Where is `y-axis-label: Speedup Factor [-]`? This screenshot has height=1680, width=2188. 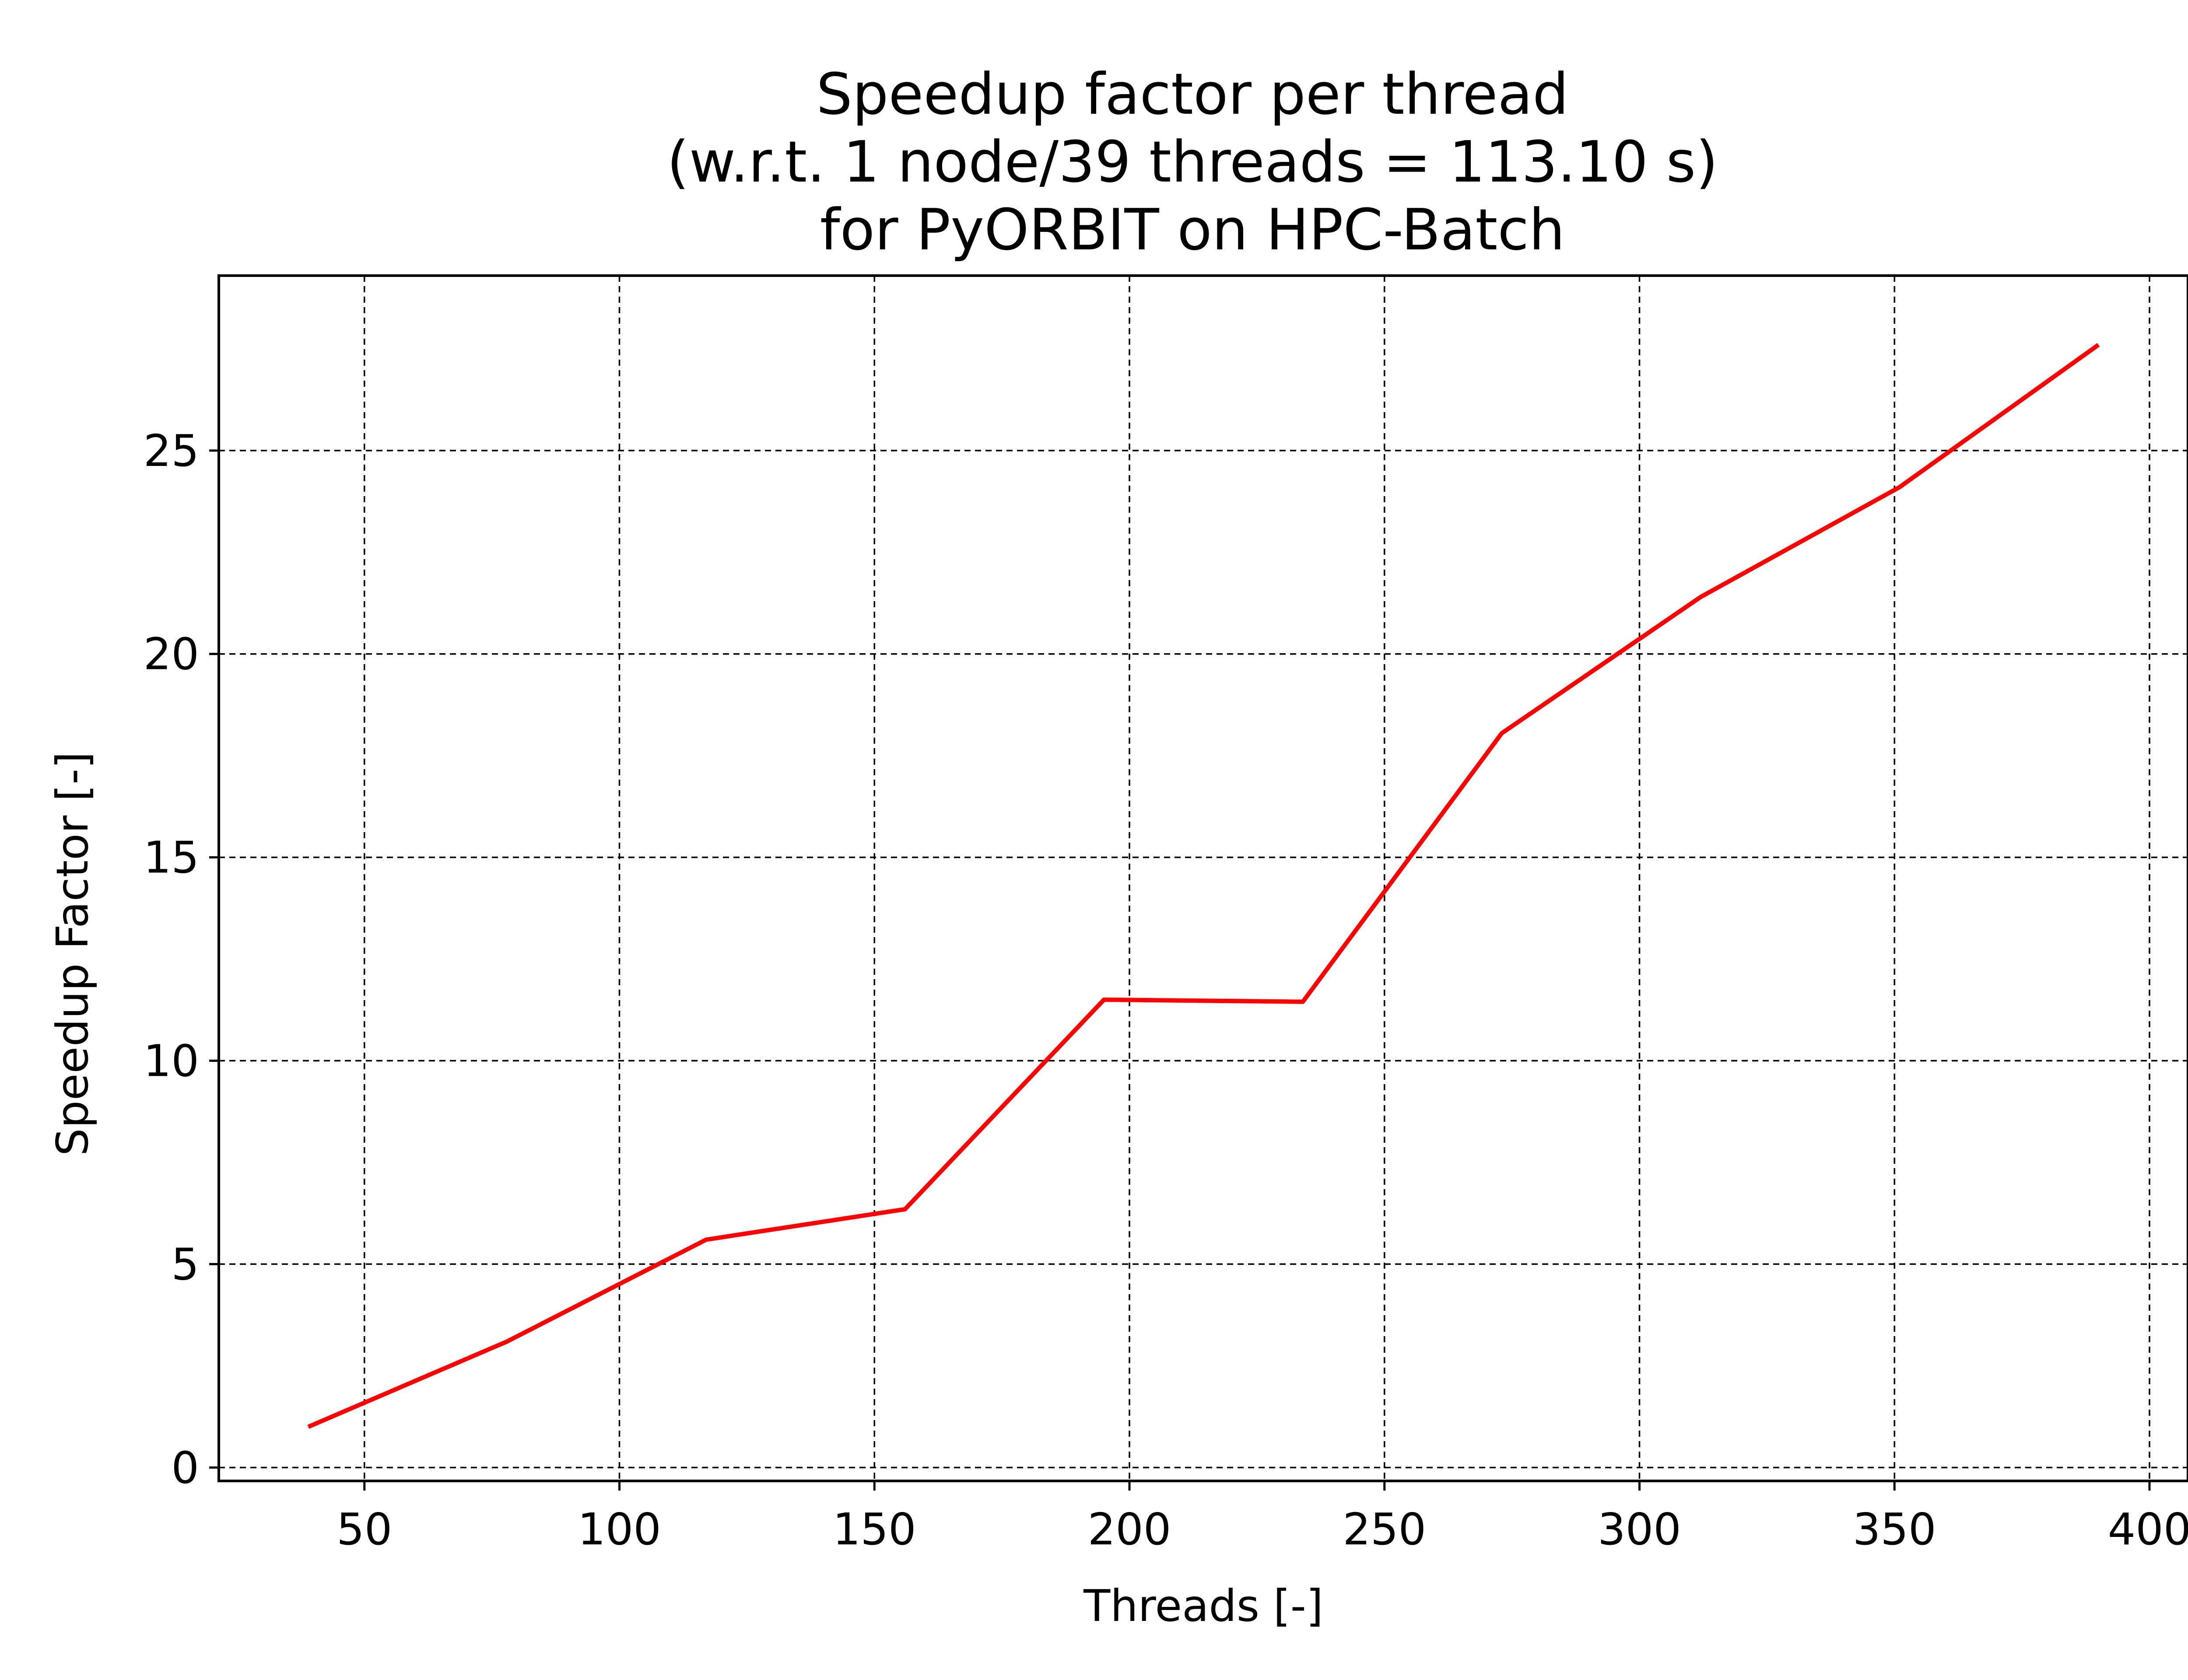 y-axis-label: Speedup Factor [-] is located at coordinates (72, 954).